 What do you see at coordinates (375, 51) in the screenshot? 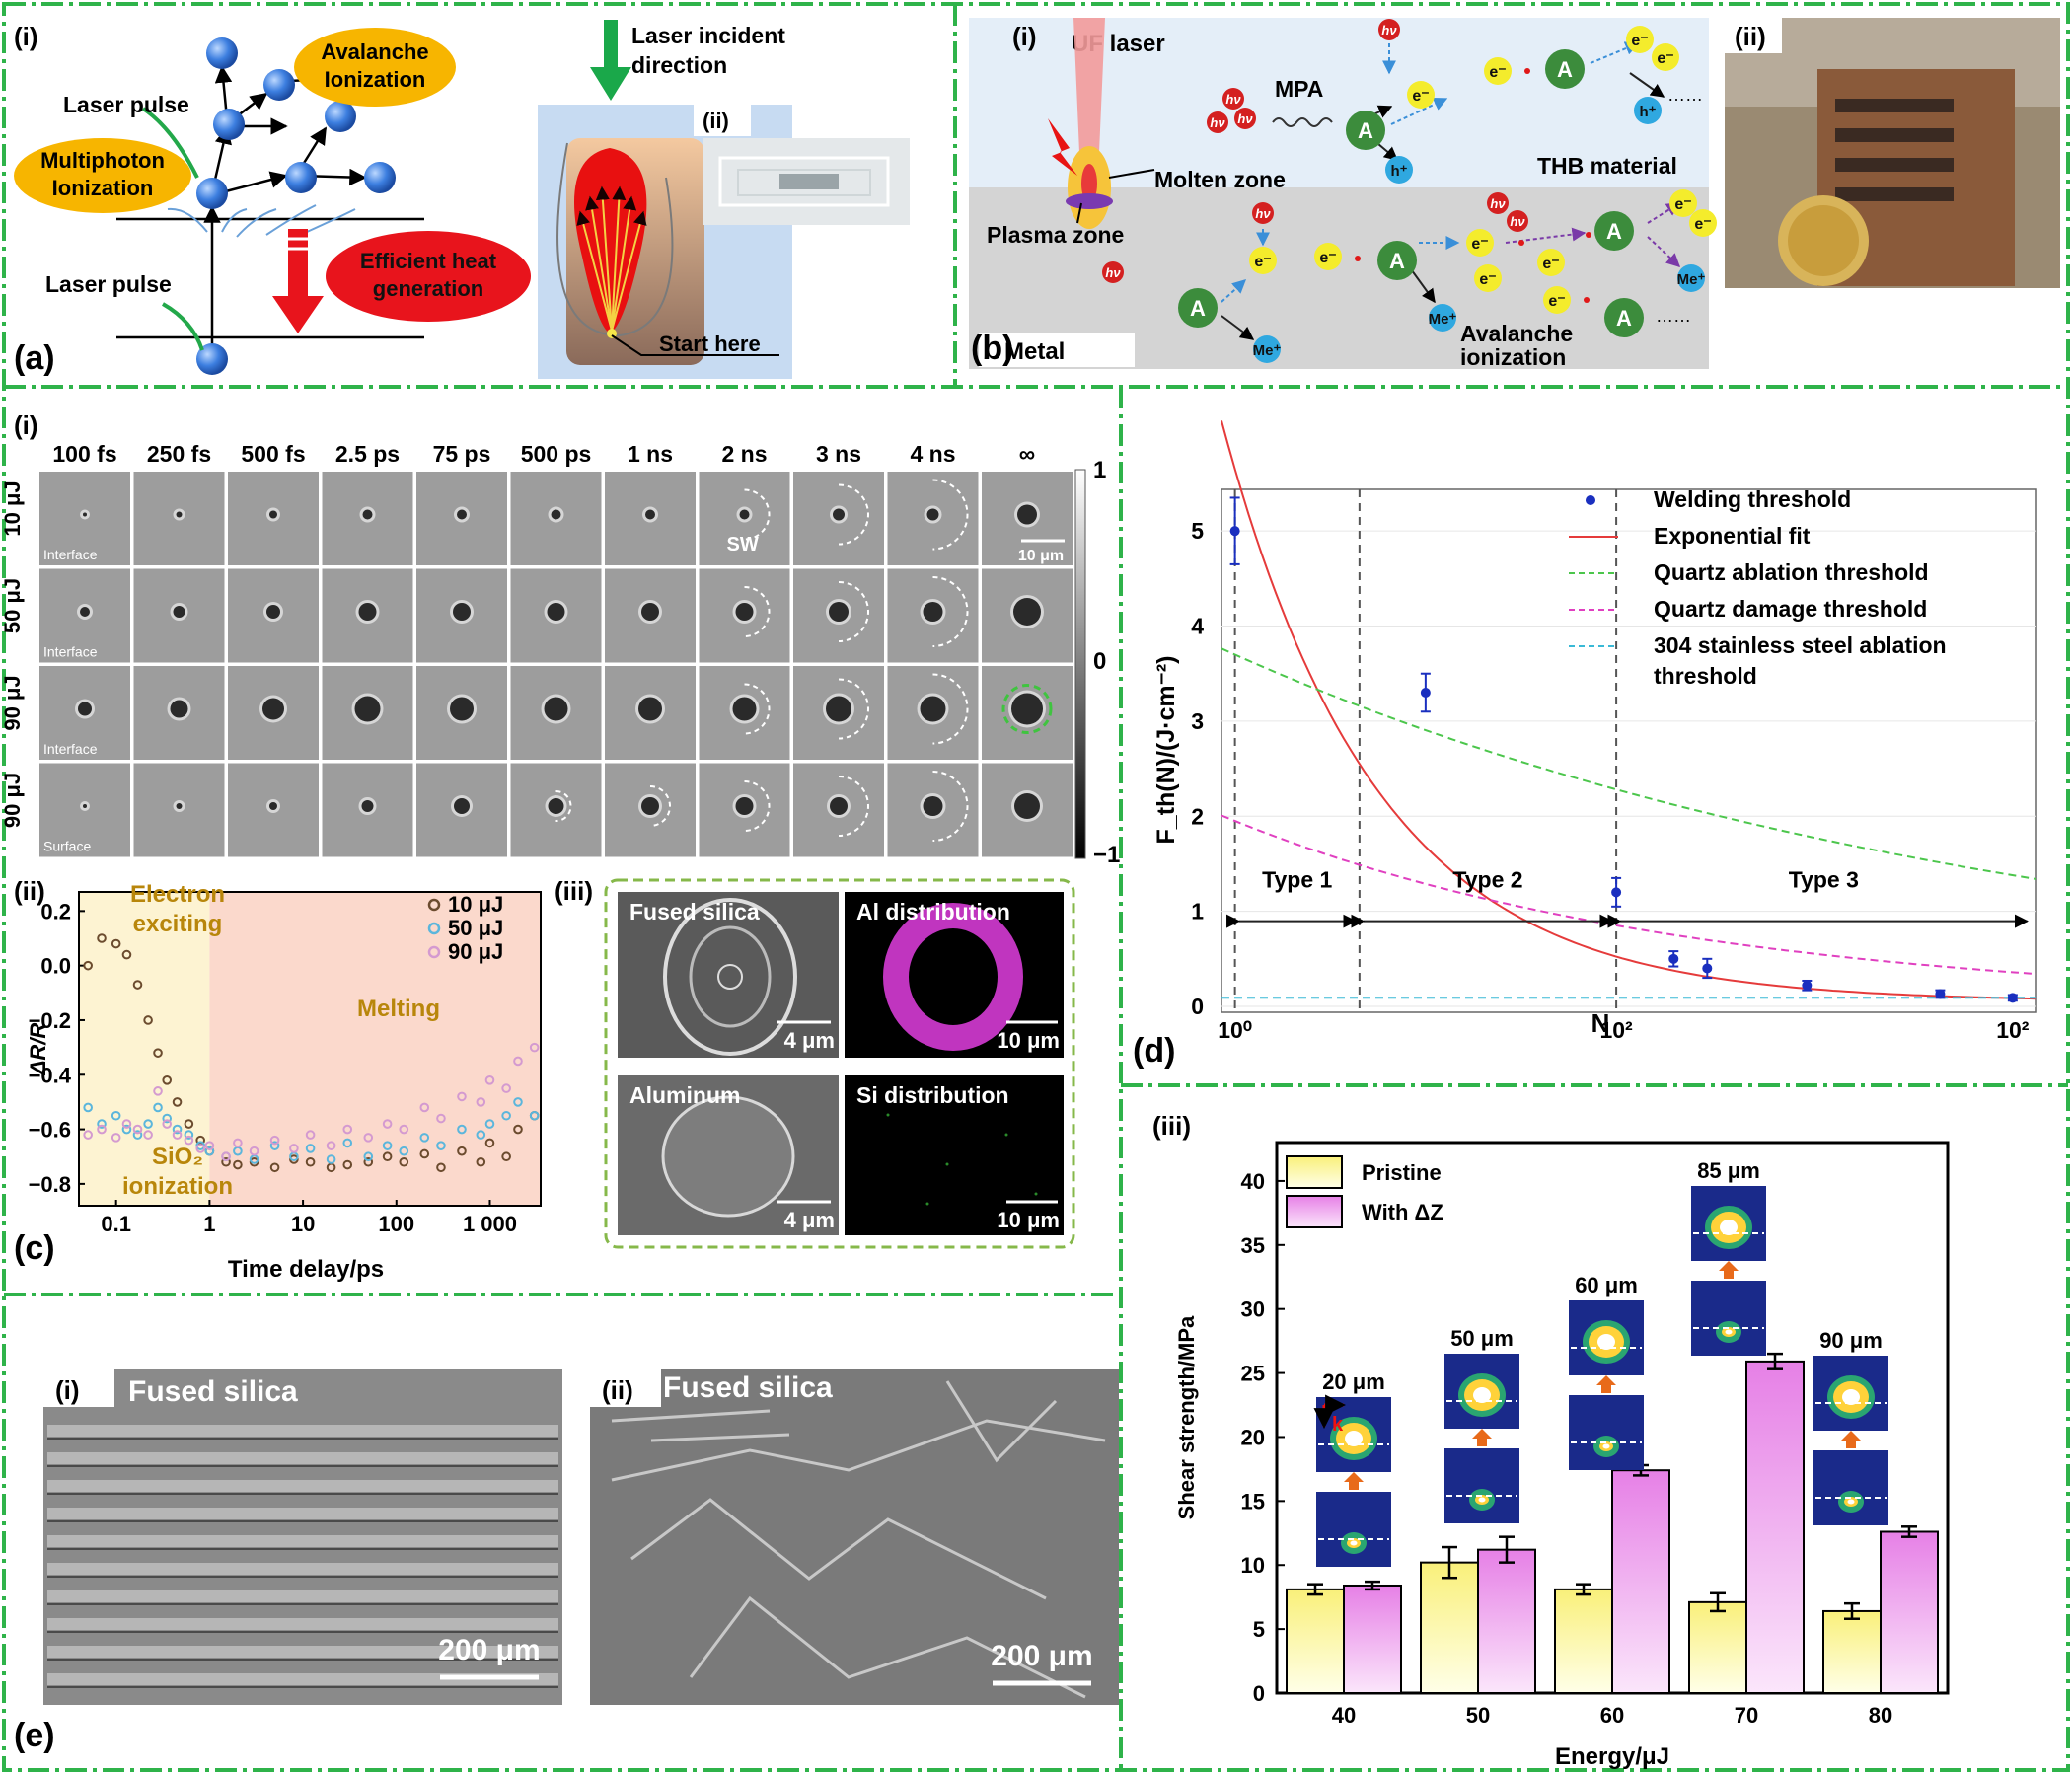
I see `avalanche-line1: Avalanche` at bounding box center [375, 51].